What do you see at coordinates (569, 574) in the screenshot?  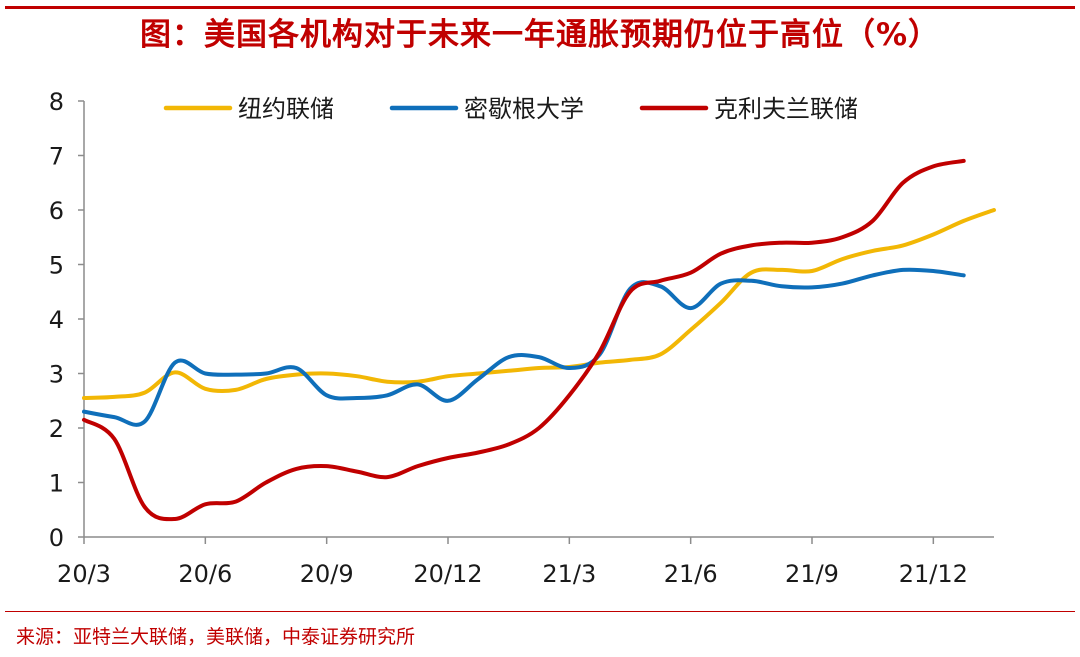 I see `x-tick-label: 21/3` at bounding box center [569, 574].